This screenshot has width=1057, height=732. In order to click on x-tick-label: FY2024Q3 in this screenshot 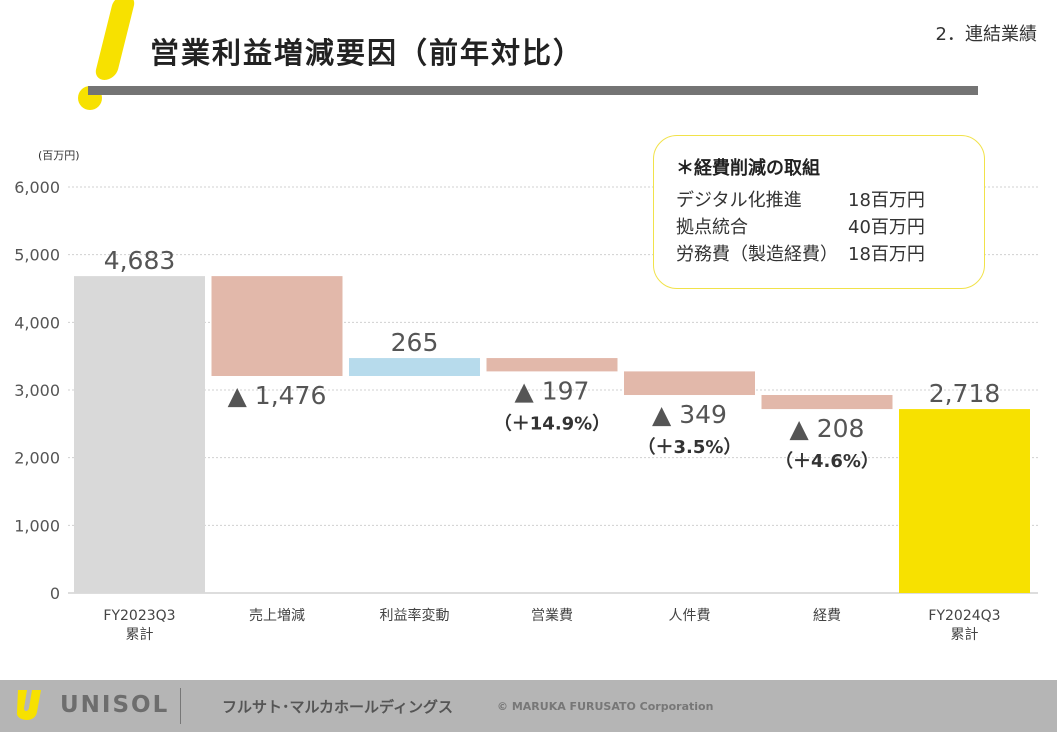, I will do `click(964, 616)`.